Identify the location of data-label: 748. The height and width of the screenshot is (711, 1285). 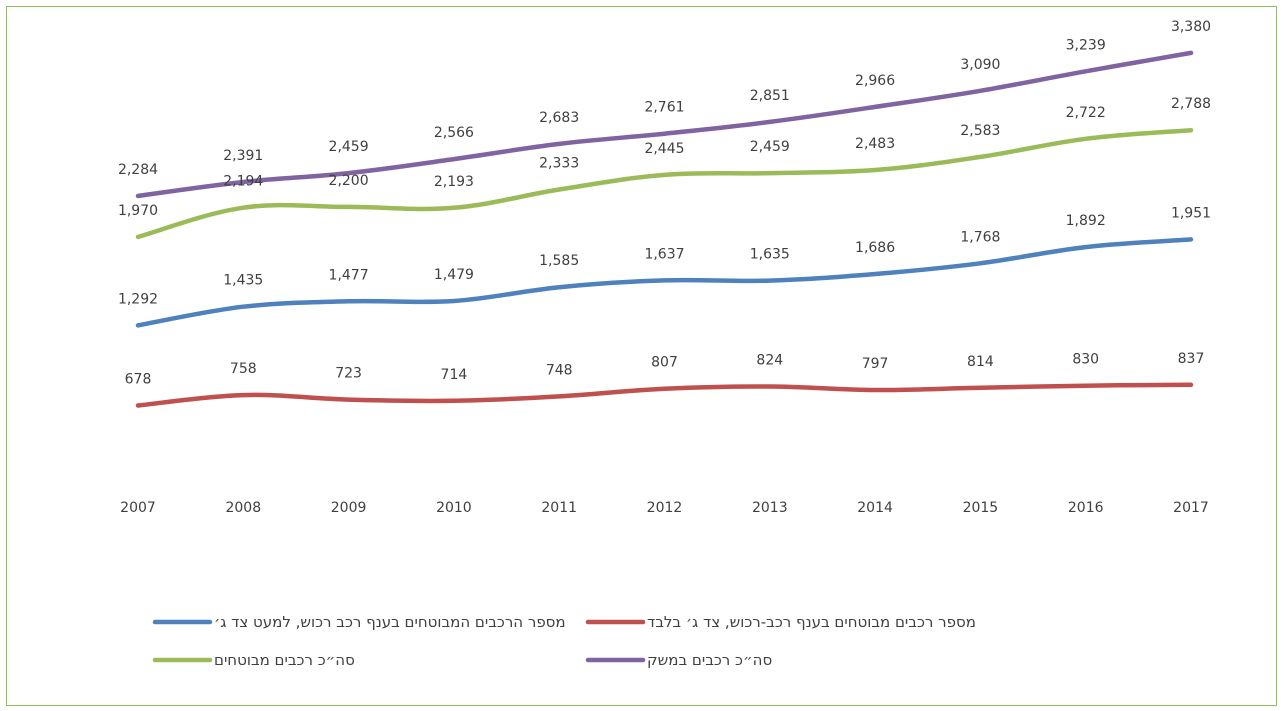
(559, 370).